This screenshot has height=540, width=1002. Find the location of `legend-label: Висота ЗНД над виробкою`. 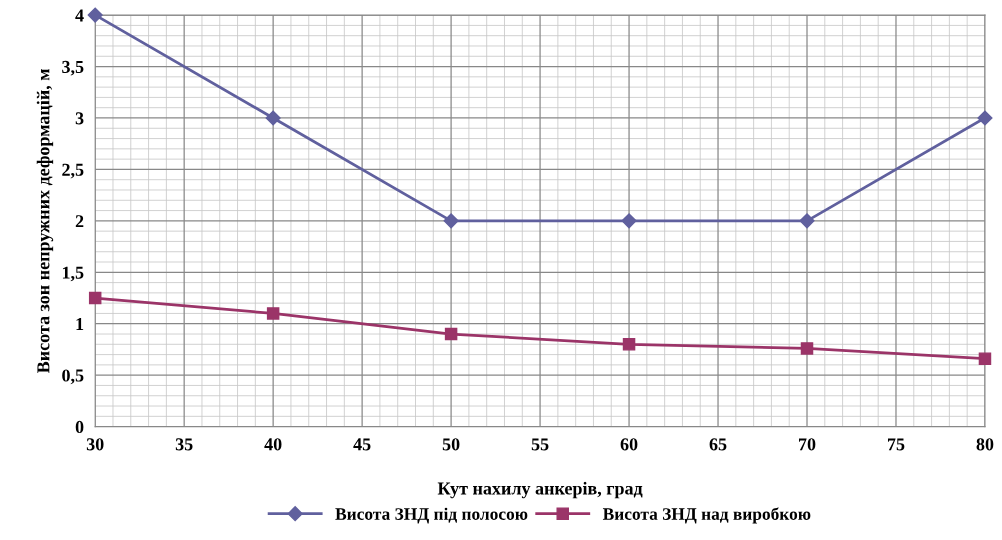

legend-label: Висота ЗНД над виробкою is located at coordinates (706, 515).